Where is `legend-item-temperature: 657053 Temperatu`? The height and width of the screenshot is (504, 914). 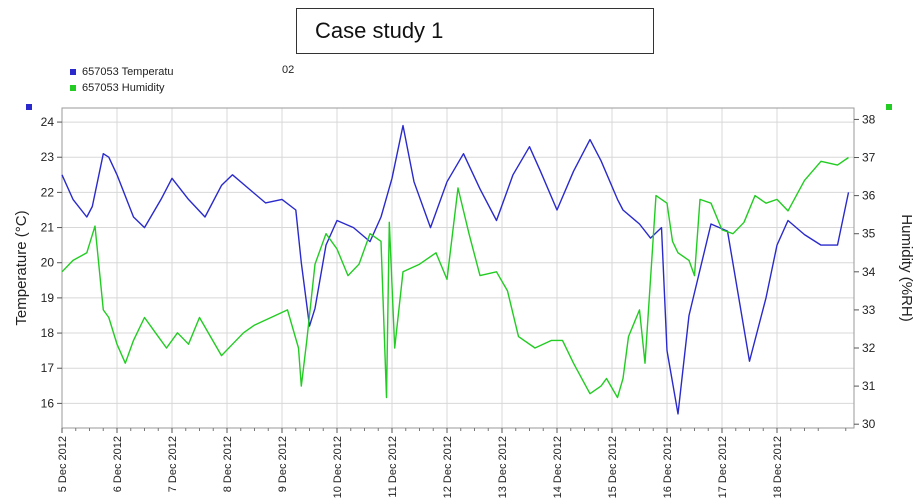
legend-item-temperature: 657053 Temperatu is located at coordinates (122, 72).